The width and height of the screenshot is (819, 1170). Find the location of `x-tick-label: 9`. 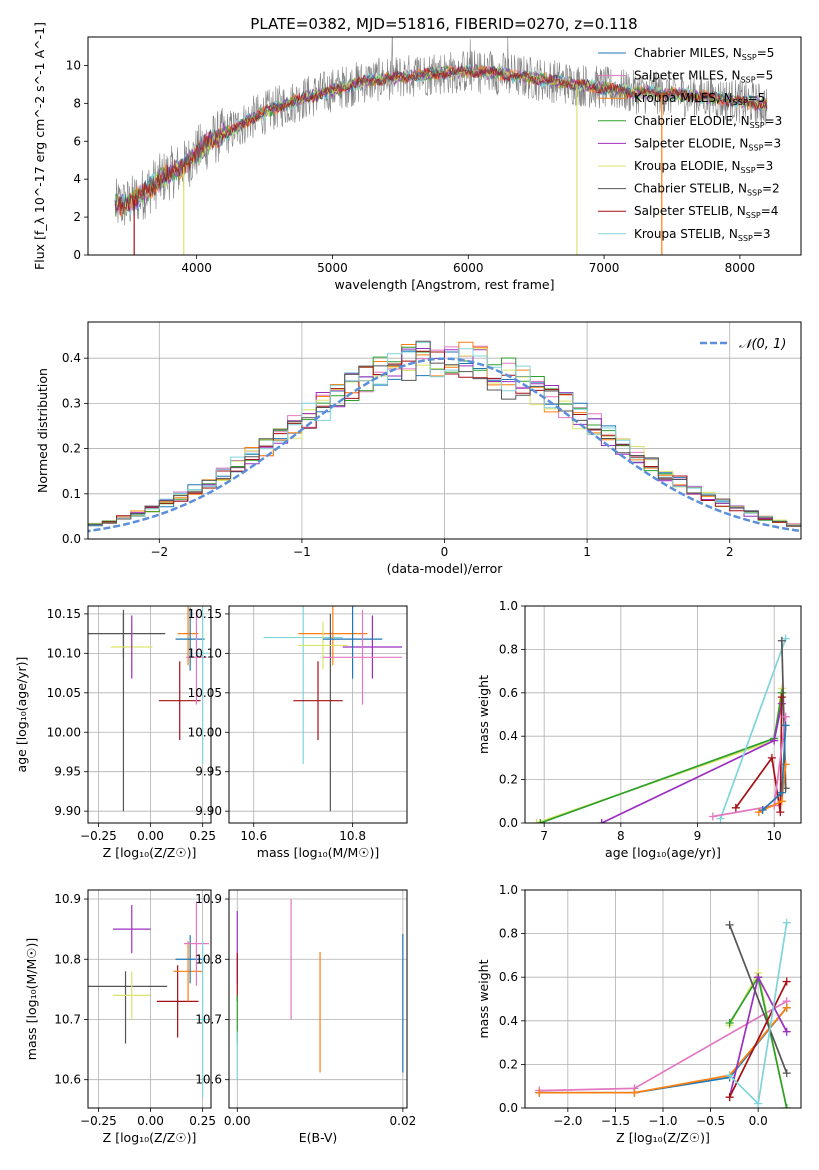

x-tick-label: 9 is located at coordinates (698, 836).